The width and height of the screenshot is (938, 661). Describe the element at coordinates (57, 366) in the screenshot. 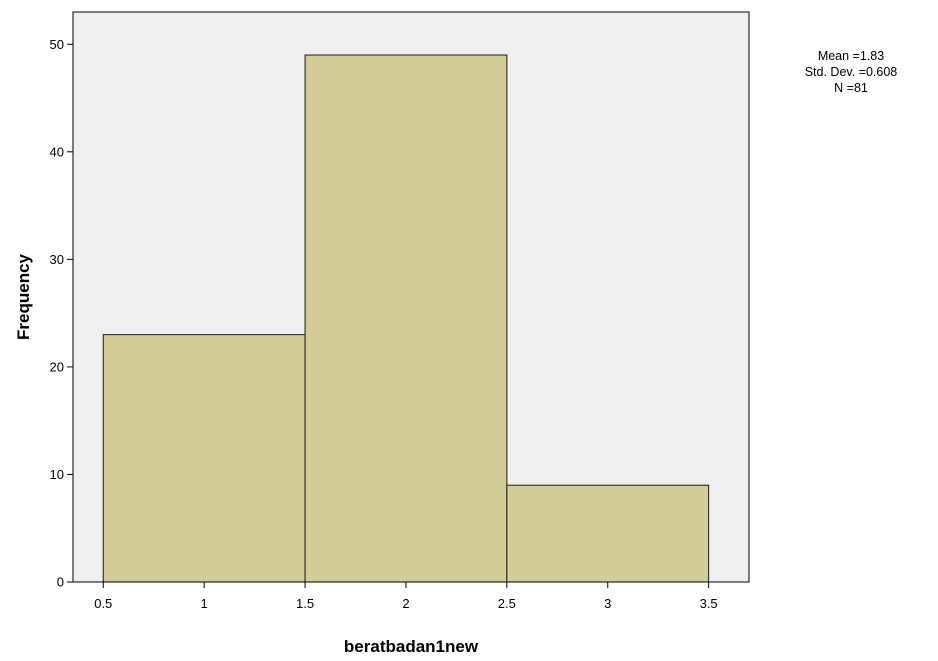

I see `y-tick-label: 20` at that location.